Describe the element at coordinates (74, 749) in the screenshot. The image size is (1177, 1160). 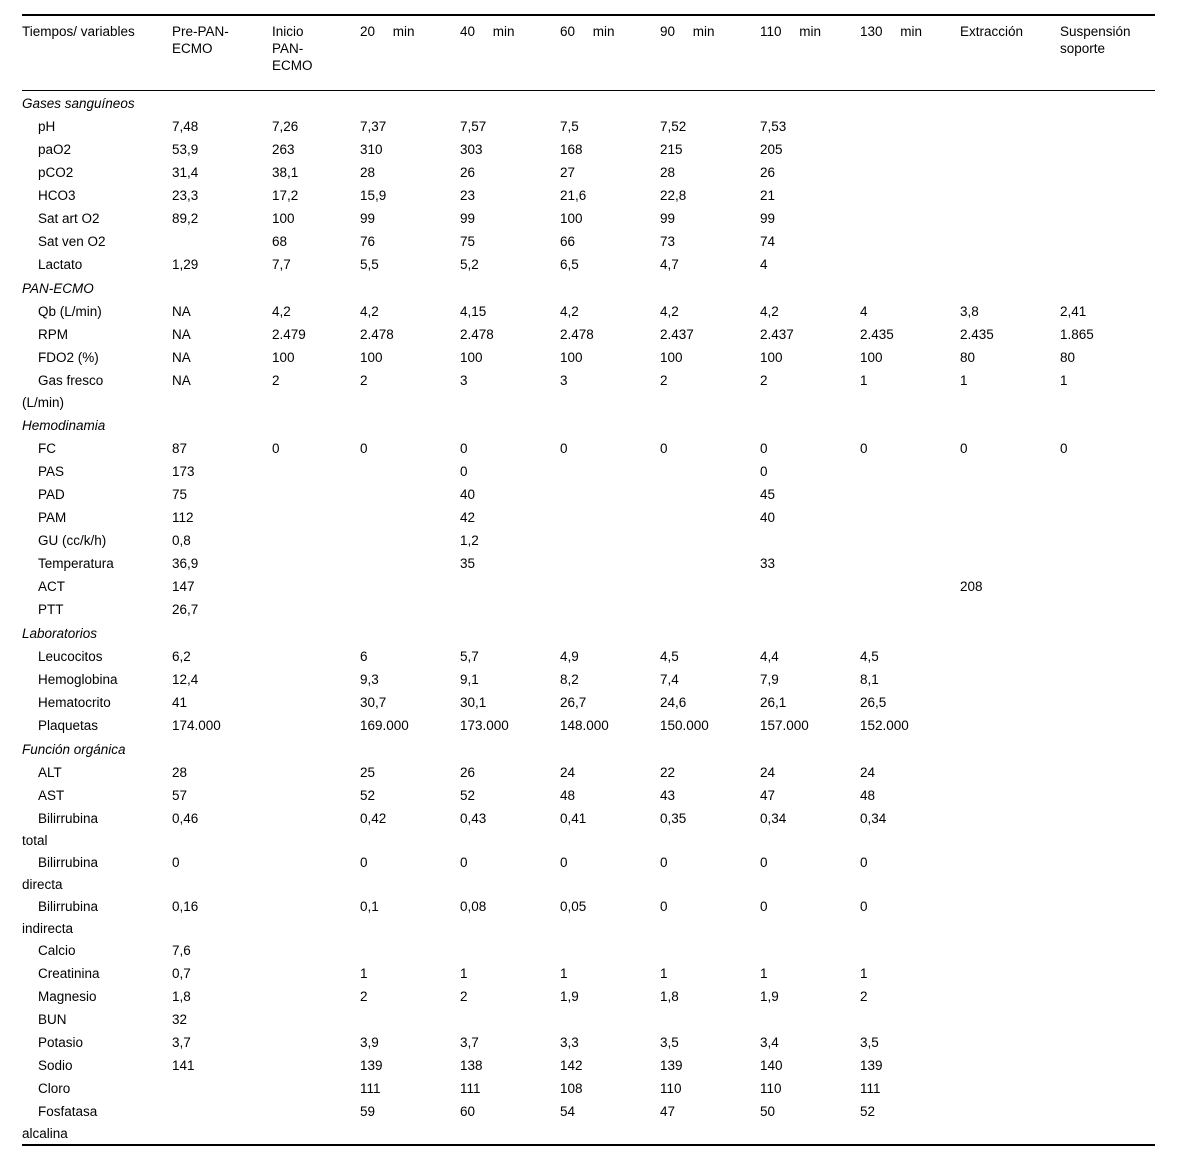
I see `section-title: Función orgánica` at that location.